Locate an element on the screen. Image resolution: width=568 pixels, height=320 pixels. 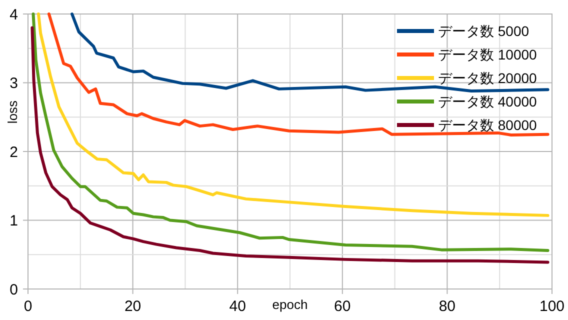
y-tick-label: 4 is located at coordinates (14, 15).